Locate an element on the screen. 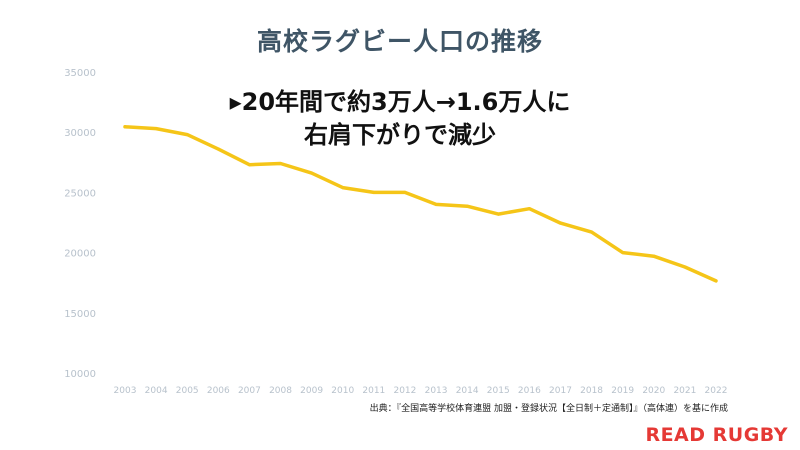 This screenshot has width=800, height=450. x-tick-label: 2014 is located at coordinates (467, 391).